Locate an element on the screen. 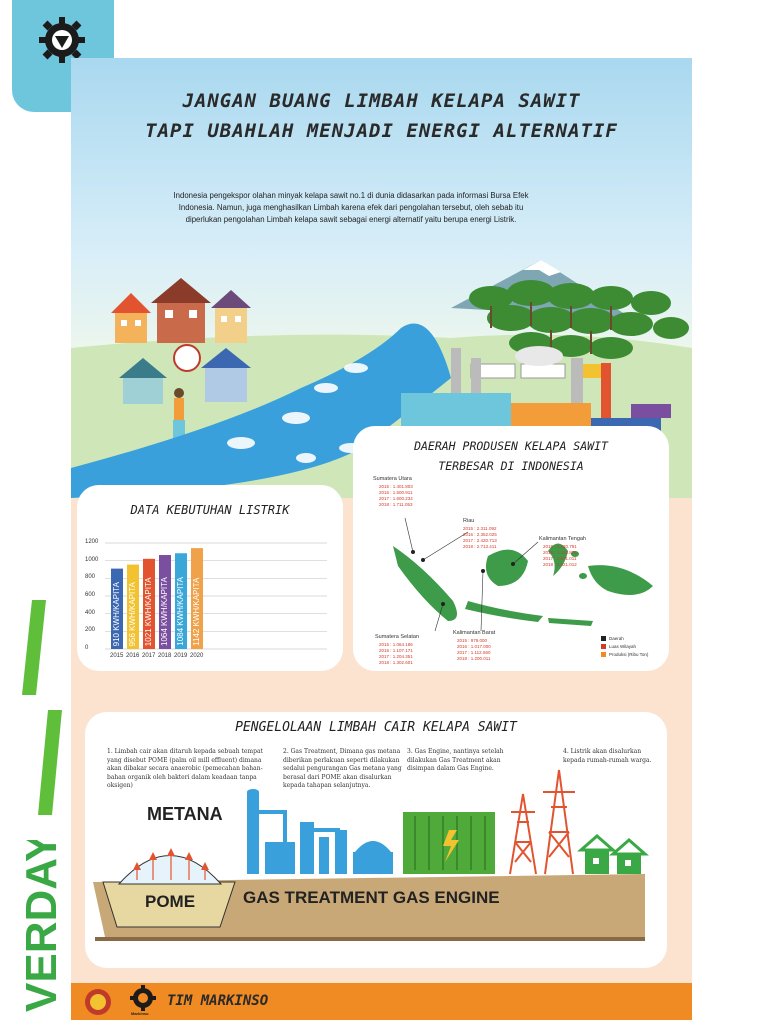 The image size is (768, 1024). pome-label: POME is located at coordinates (170, 901).